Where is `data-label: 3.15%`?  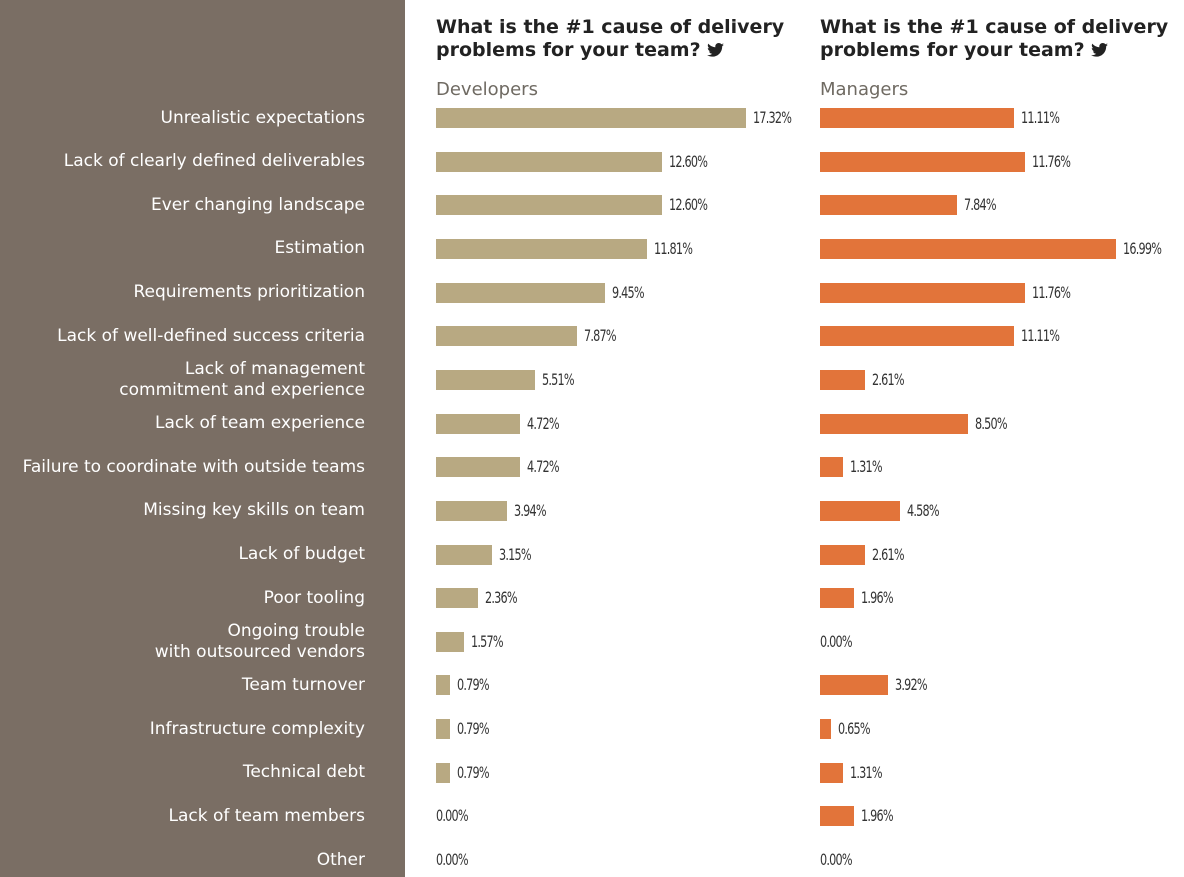 data-label: 3.15% is located at coordinates (515, 554).